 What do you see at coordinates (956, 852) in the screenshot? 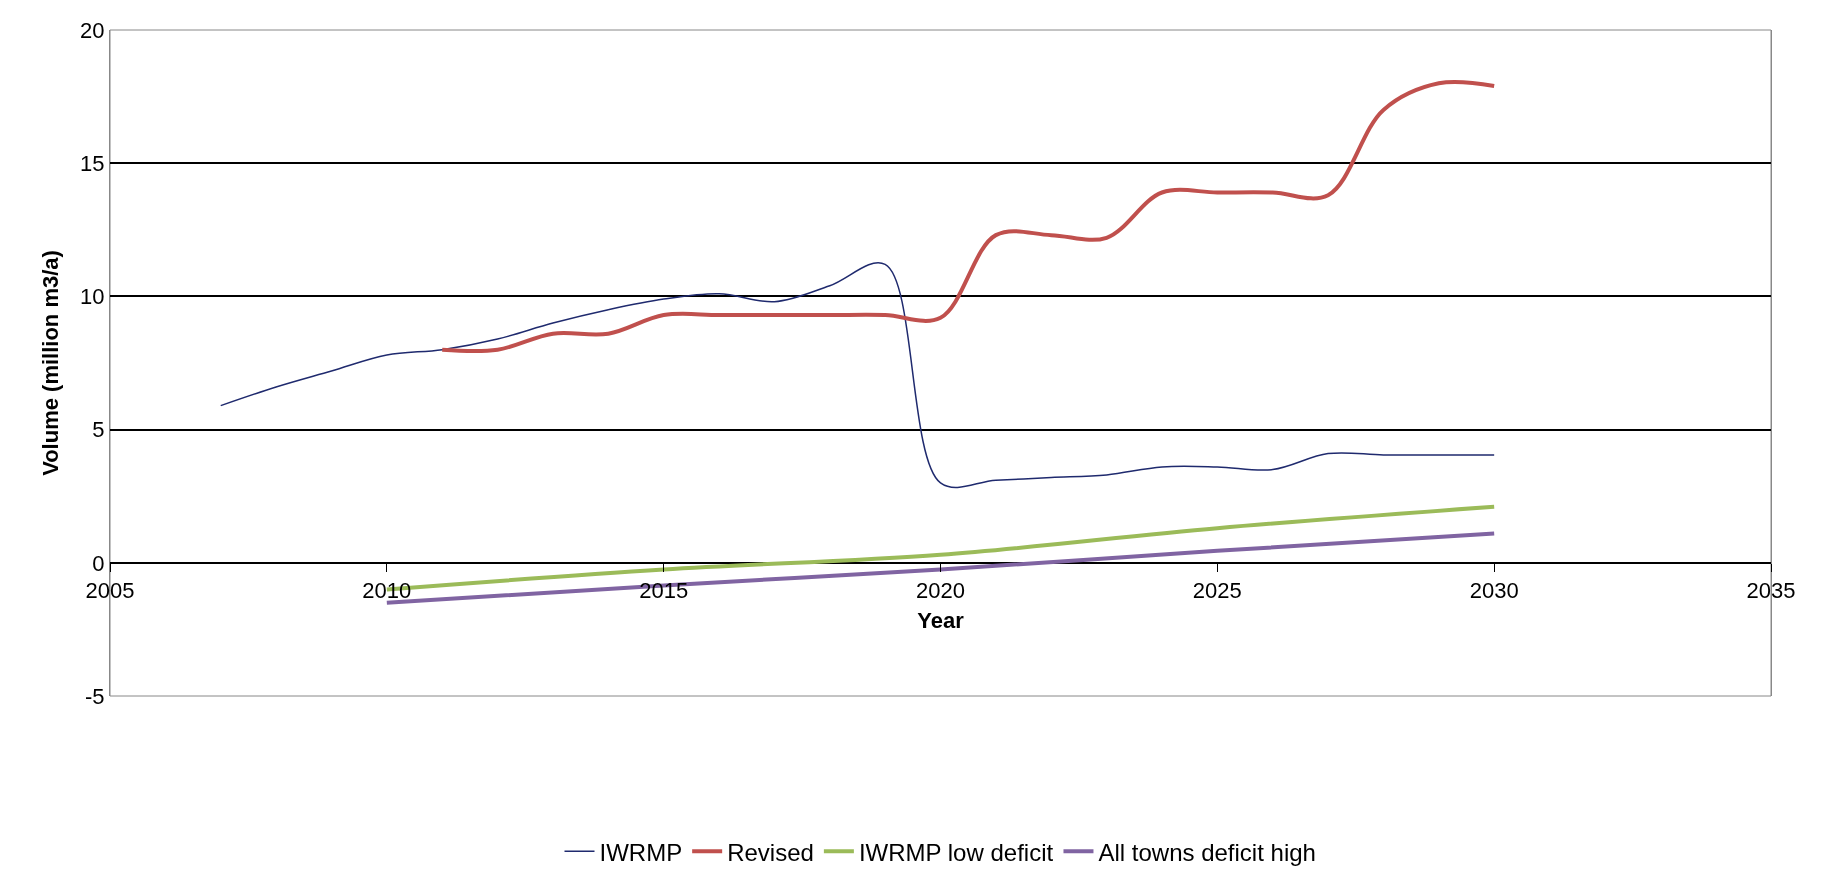
I see `legend-label: IWRMP low deficit` at bounding box center [956, 852].